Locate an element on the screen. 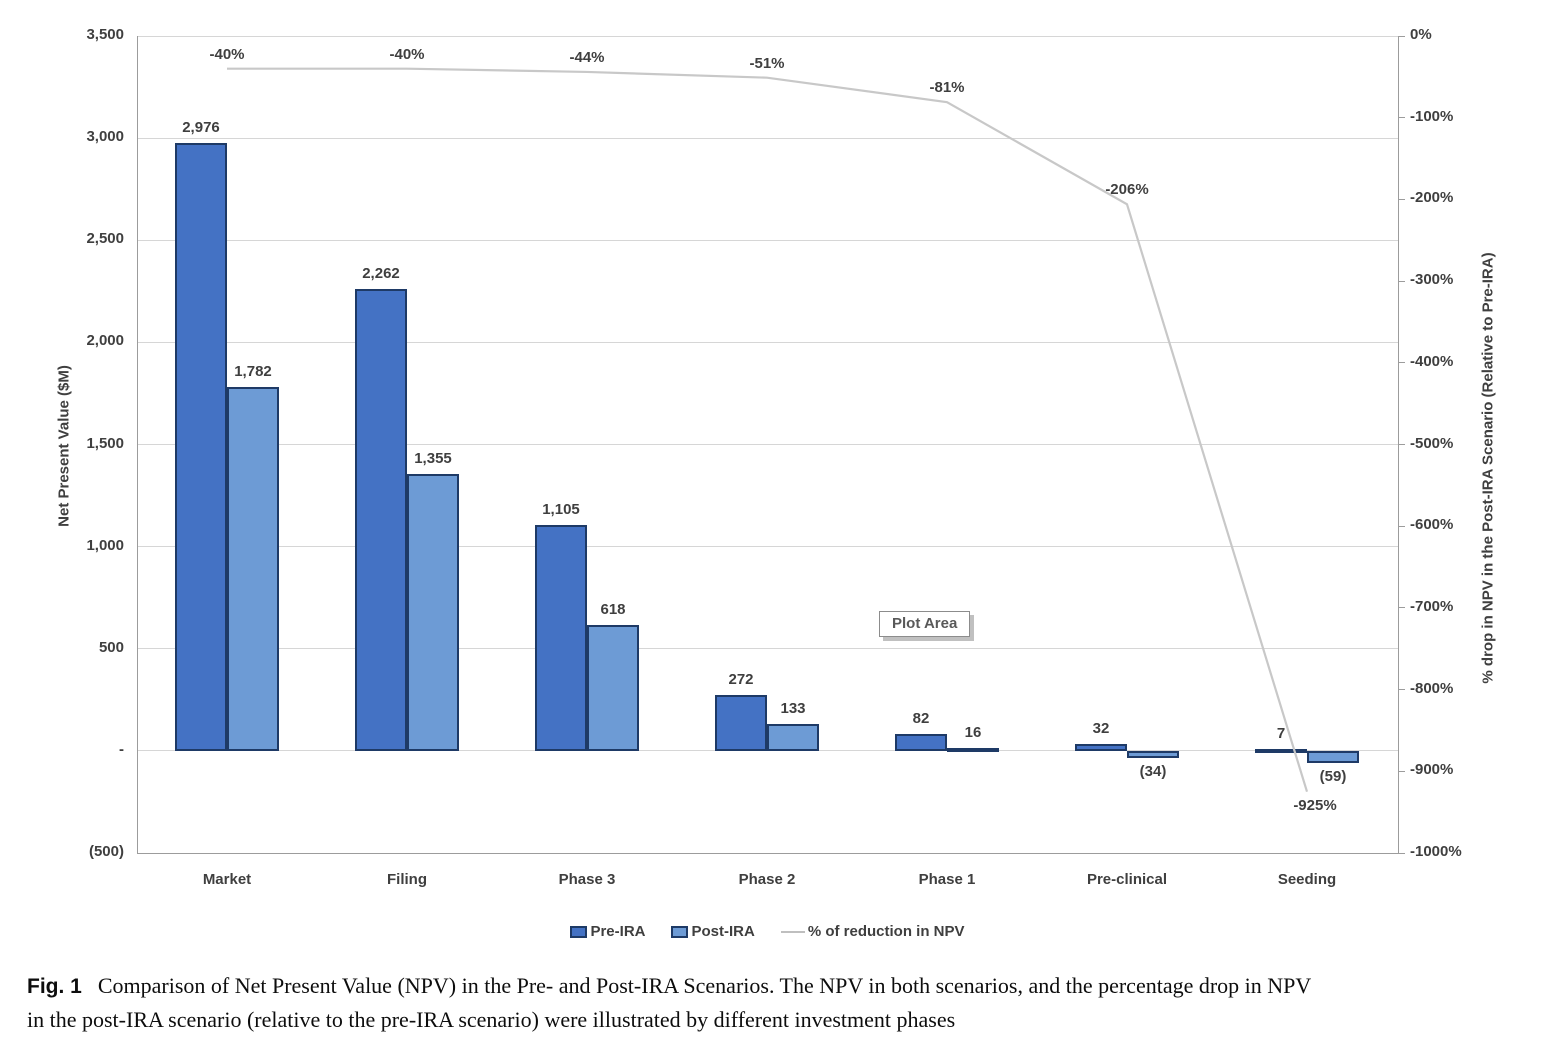 This screenshot has width=1548, height=1056. line-point-label: -51% is located at coordinates (767, 63).